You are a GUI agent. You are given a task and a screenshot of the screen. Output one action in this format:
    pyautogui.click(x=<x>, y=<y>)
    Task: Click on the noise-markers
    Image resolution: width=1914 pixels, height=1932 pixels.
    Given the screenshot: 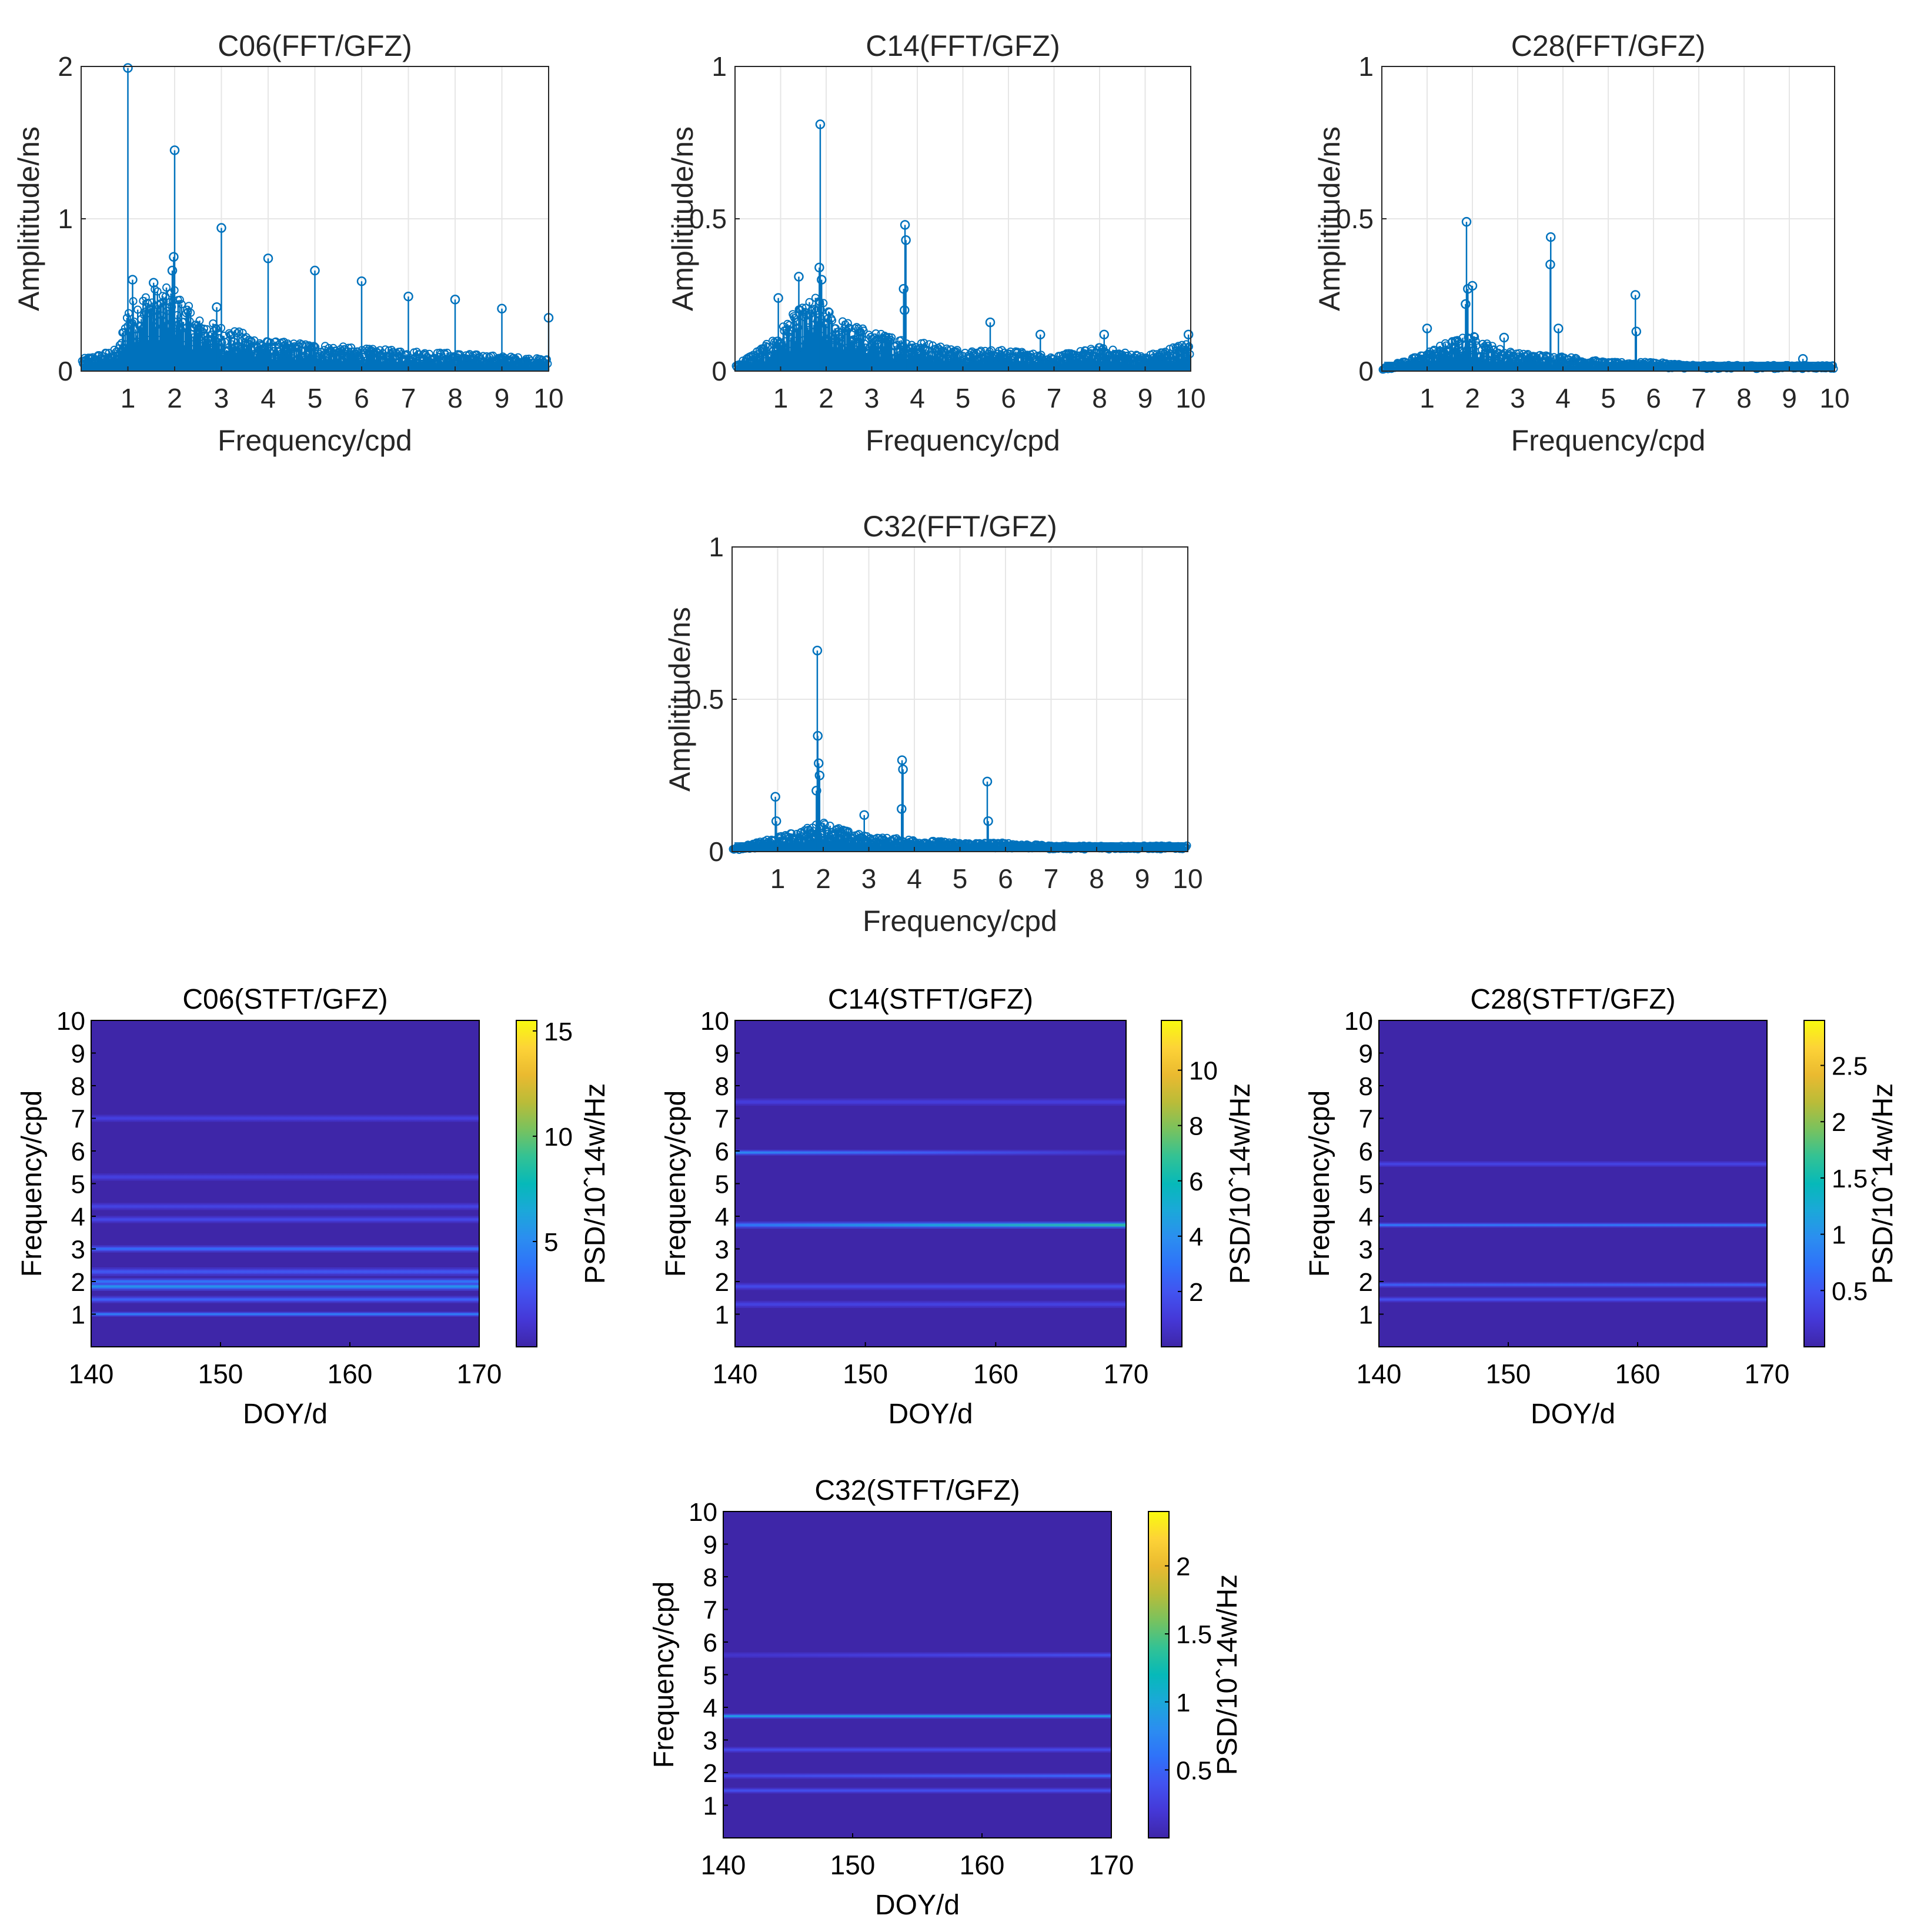 What is the action you would take?
    pyautogui.click(x=962, y=332)
    